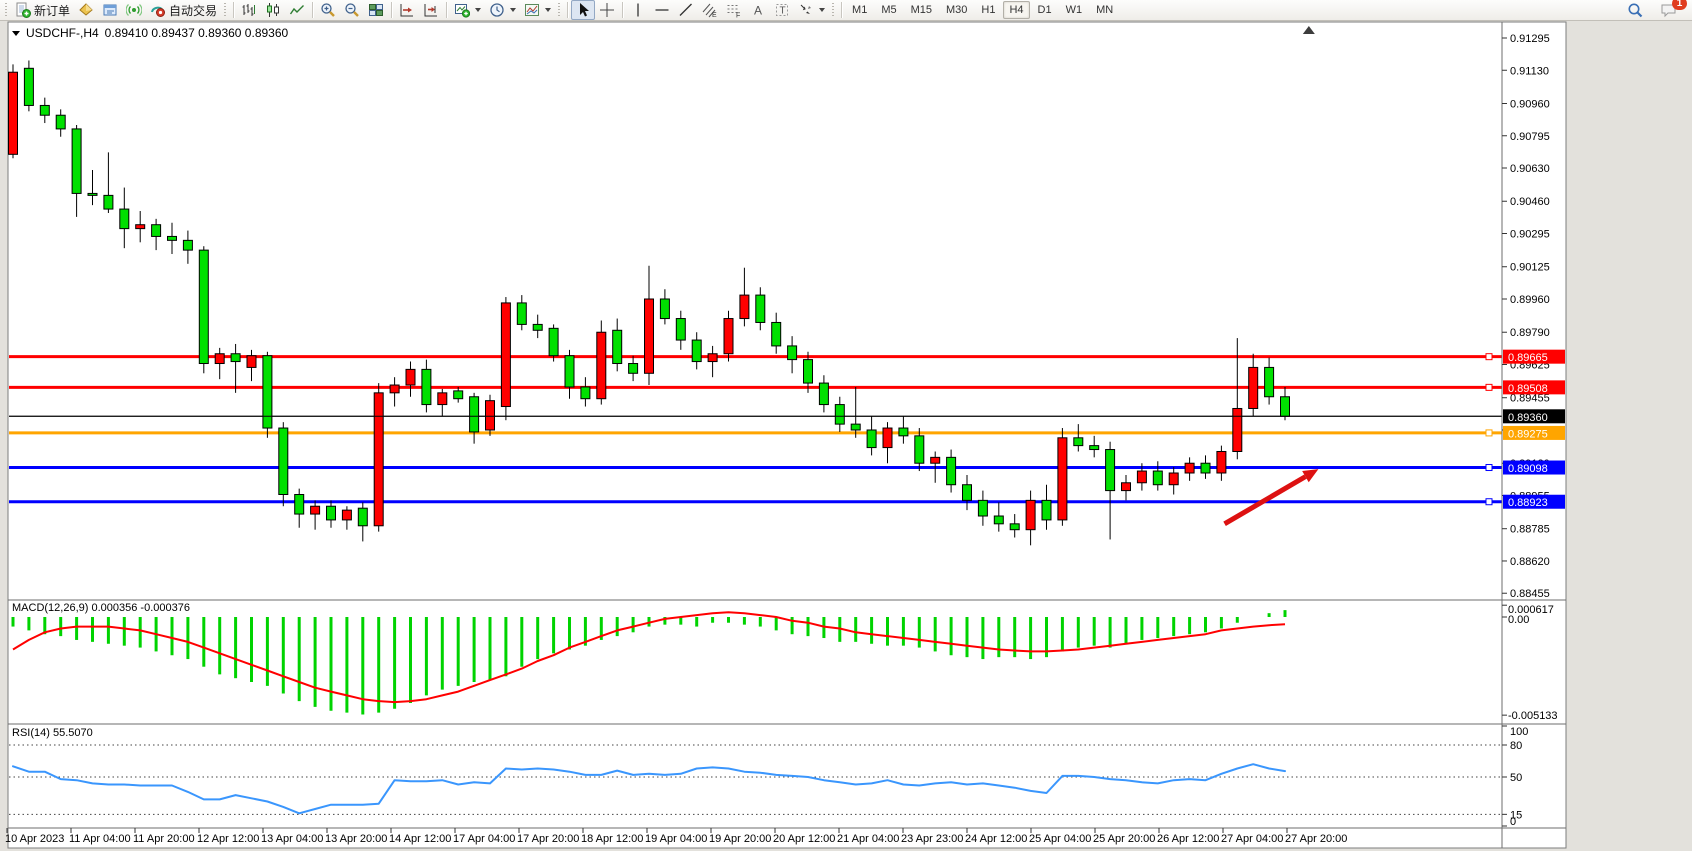 Image resolution: width=1692 pixels, height=851 pixels. What do you see at coordinates (407, 10) in the screenshot?
I see `auto-scroll-button` at bounding box center [407, 10].